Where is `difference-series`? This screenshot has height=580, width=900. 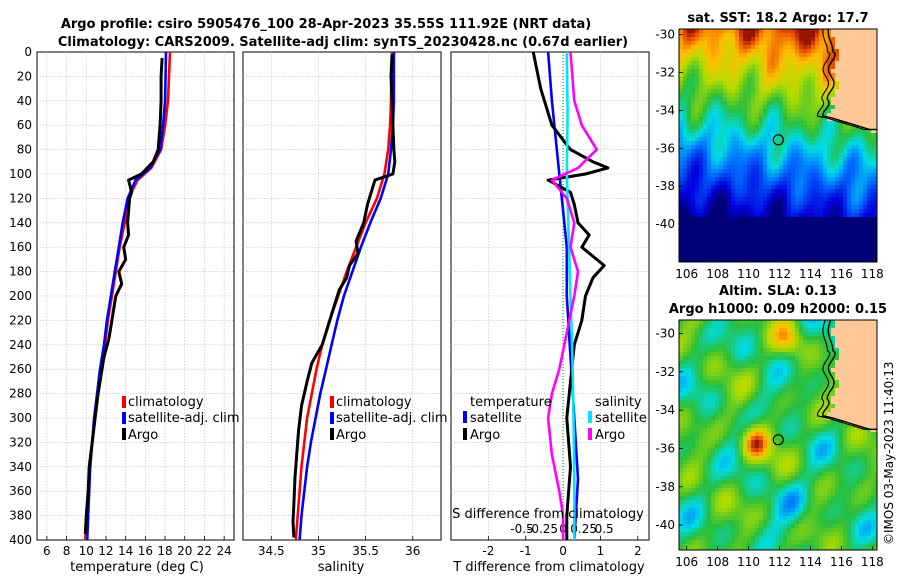
difference-series is located at coordinates (570, 296).